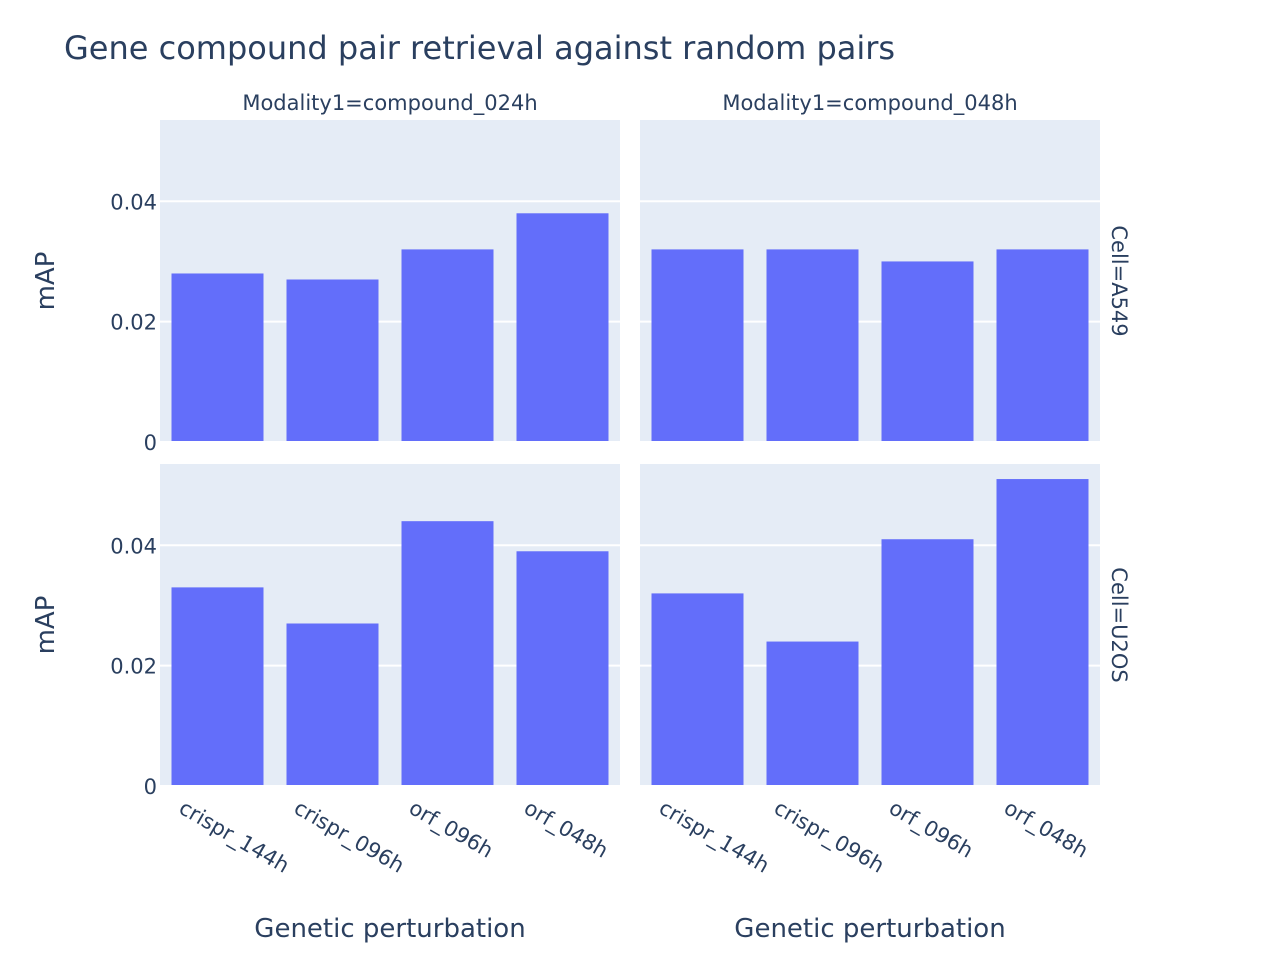 This screenshot has width=1280, height=960. What do you see at coordinates (869, 929) in the screenshot?
I see `x-axis-title-right: Genetic perturbation` at bounding box center [869, 929].